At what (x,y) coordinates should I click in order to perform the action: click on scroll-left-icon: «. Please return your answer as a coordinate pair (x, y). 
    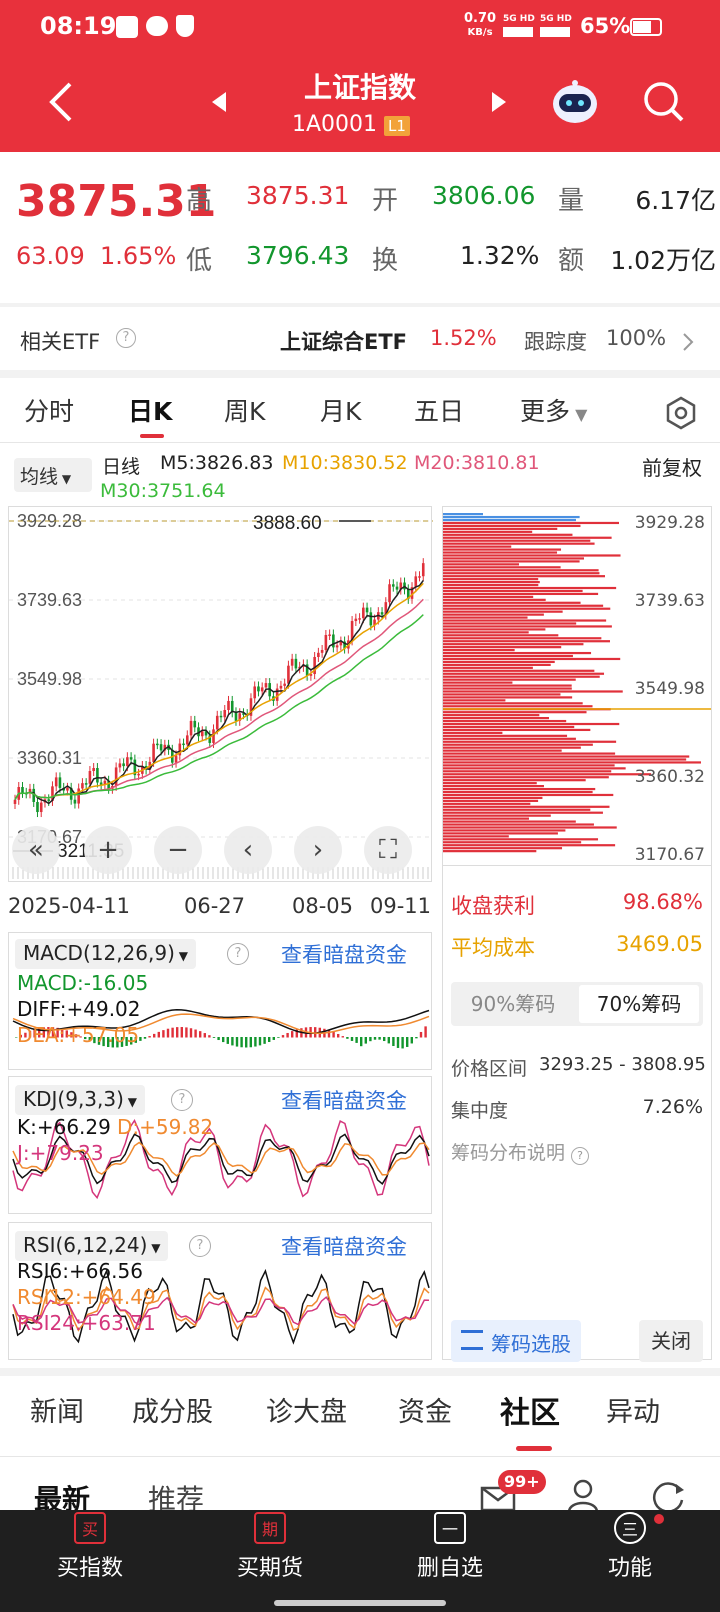
    Looking at the image, I should click on (36, 850).